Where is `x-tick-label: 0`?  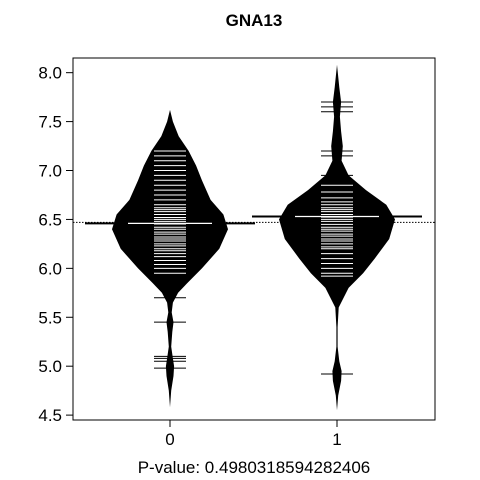
x-tick-label: 0 is located at coordinates (169, 439).